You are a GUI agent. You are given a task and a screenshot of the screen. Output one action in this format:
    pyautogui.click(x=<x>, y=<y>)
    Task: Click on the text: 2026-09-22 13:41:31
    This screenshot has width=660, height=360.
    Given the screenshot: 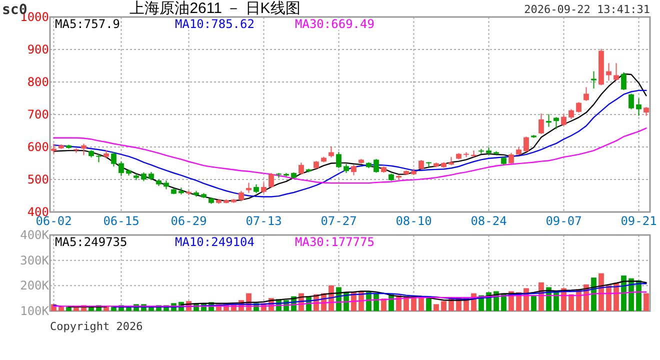 What is the action you would take?
    pyautogui.click(x=587, y=9)
    